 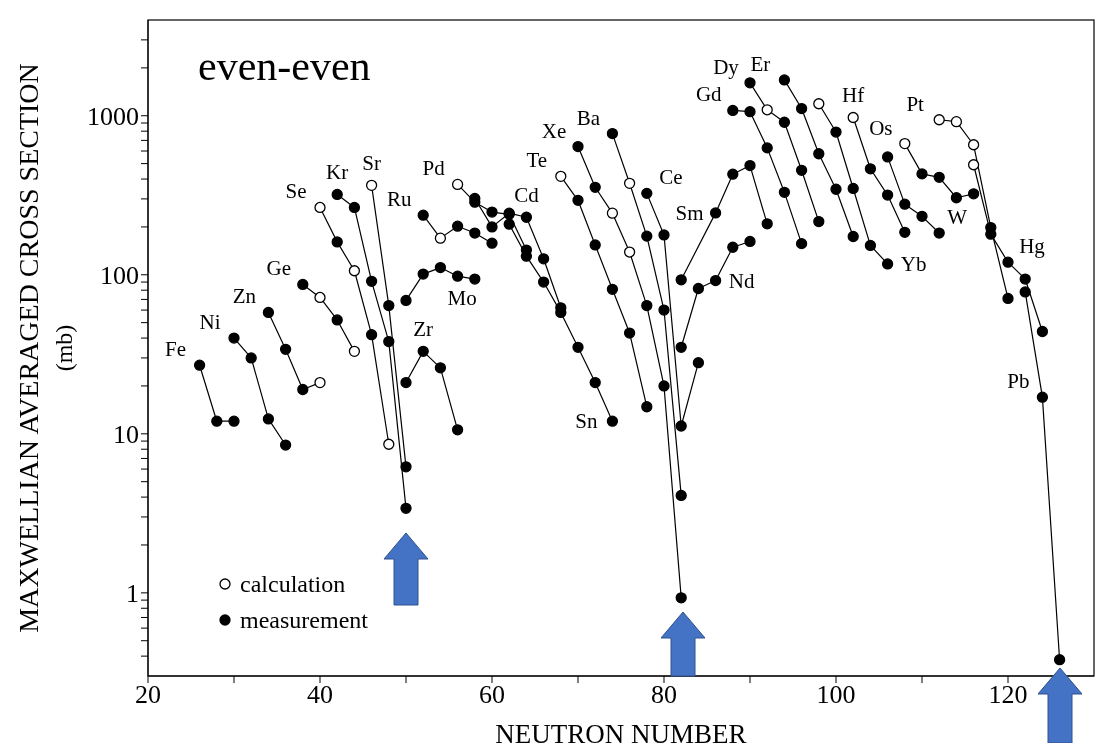 I want to click on x-tick-label: 80, so click(x=664, y=695).